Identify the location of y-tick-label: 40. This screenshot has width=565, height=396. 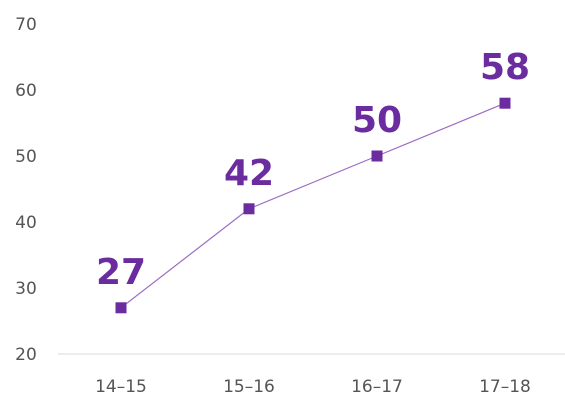
(26, 223).